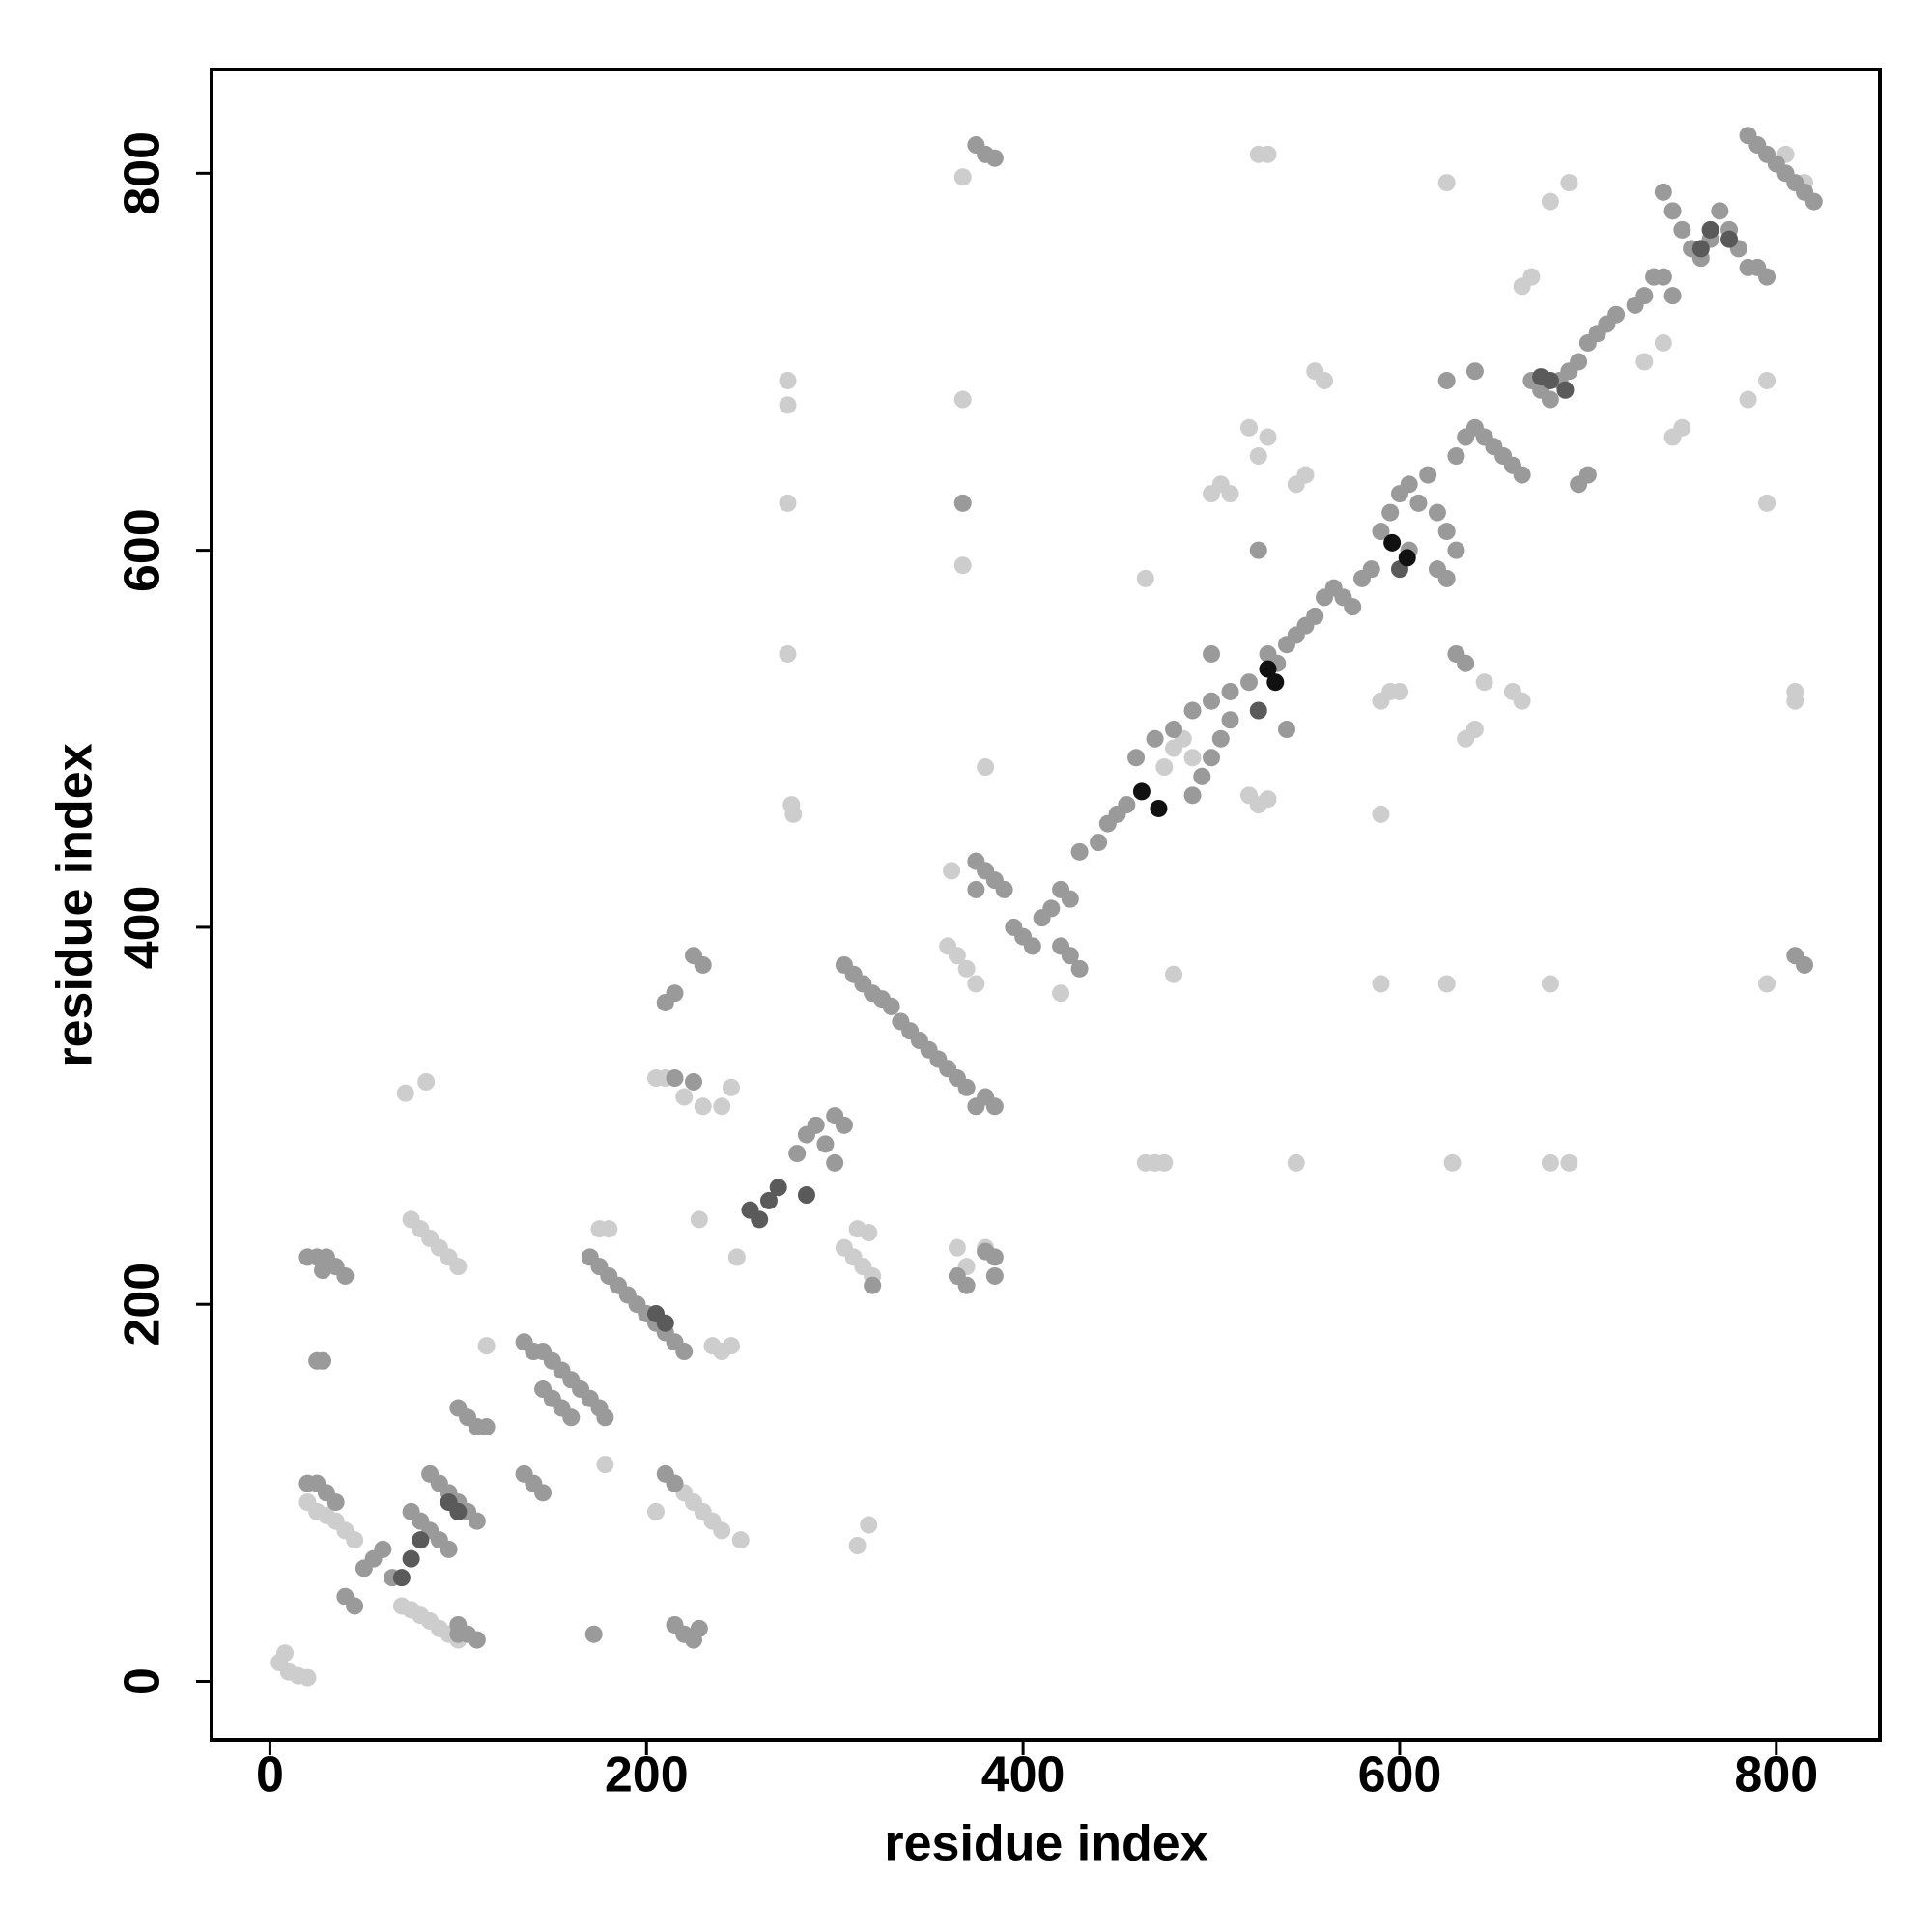 The image size is (1932, 1932). Describe the element at coordinates (143, 550) in the screenshot. I see `y-tick-label: 600` at that location.